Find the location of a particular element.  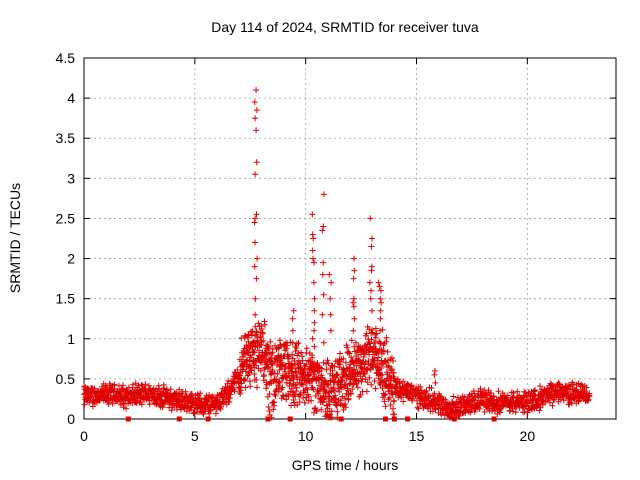

y-tick-label: 1.5 is located at coordinates (66, 299).